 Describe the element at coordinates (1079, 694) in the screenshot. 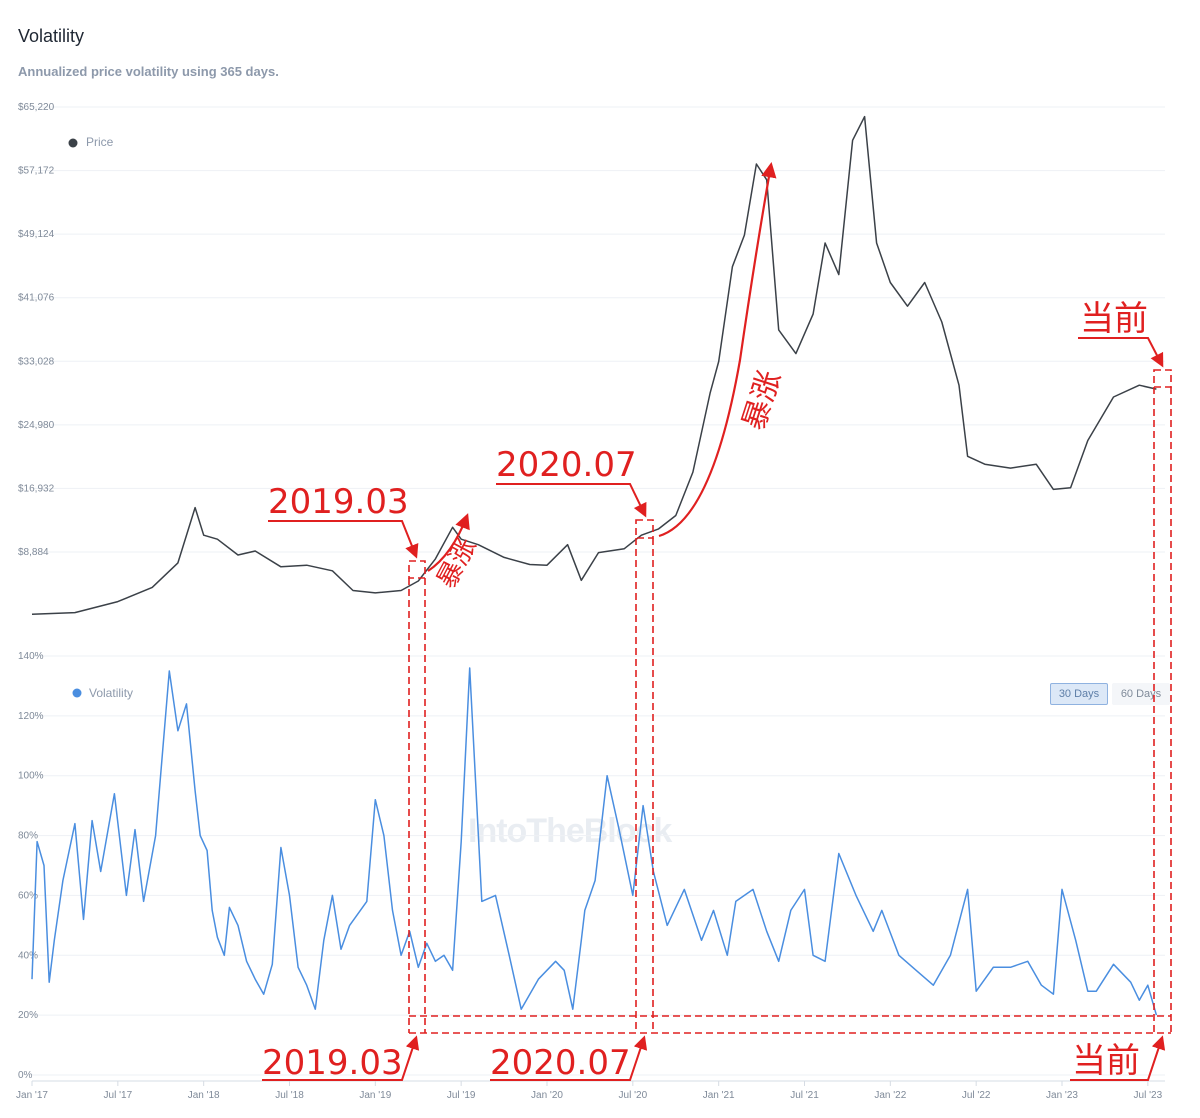

I see `window-30-days-button: 30 Days` at that location.